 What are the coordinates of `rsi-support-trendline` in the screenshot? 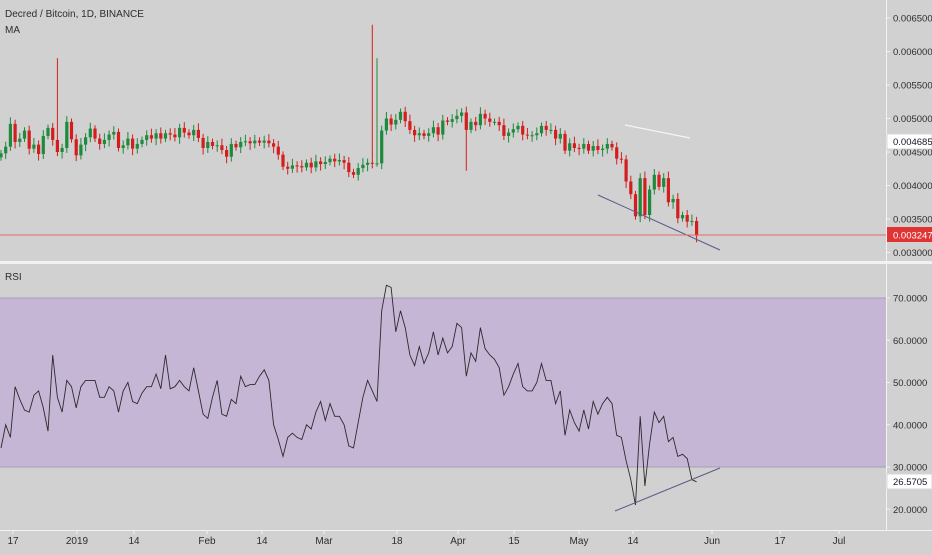 It's located at (667, 489).